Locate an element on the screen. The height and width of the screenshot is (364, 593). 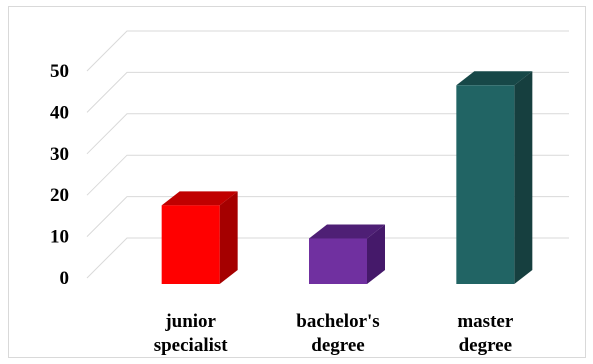
y-tick-label: 40 is located at coordinates (59, 112).